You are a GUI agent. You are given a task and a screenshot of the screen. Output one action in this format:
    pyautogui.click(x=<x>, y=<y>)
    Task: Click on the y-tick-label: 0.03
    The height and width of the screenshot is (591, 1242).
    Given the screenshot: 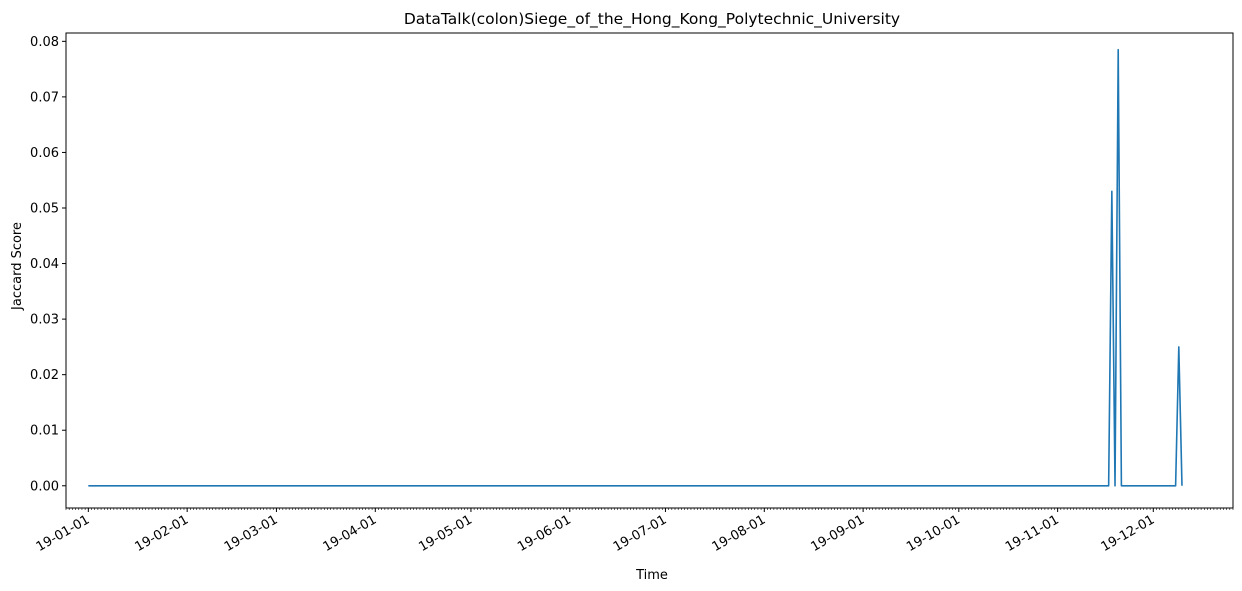 What is the action you would take?
    pyautogui.click(x=44, y=320)
    